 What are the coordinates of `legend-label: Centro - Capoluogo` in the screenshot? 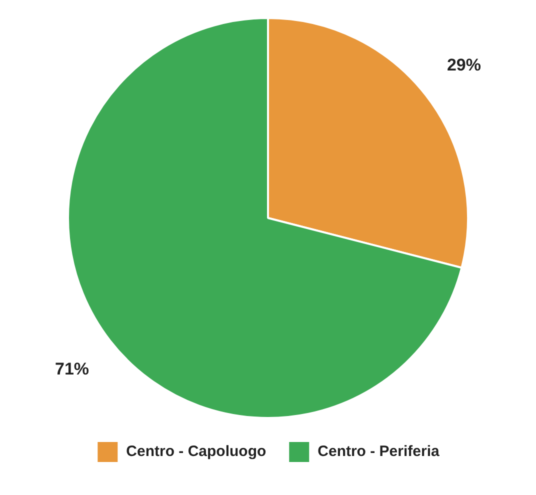 It's located at (196, 451).